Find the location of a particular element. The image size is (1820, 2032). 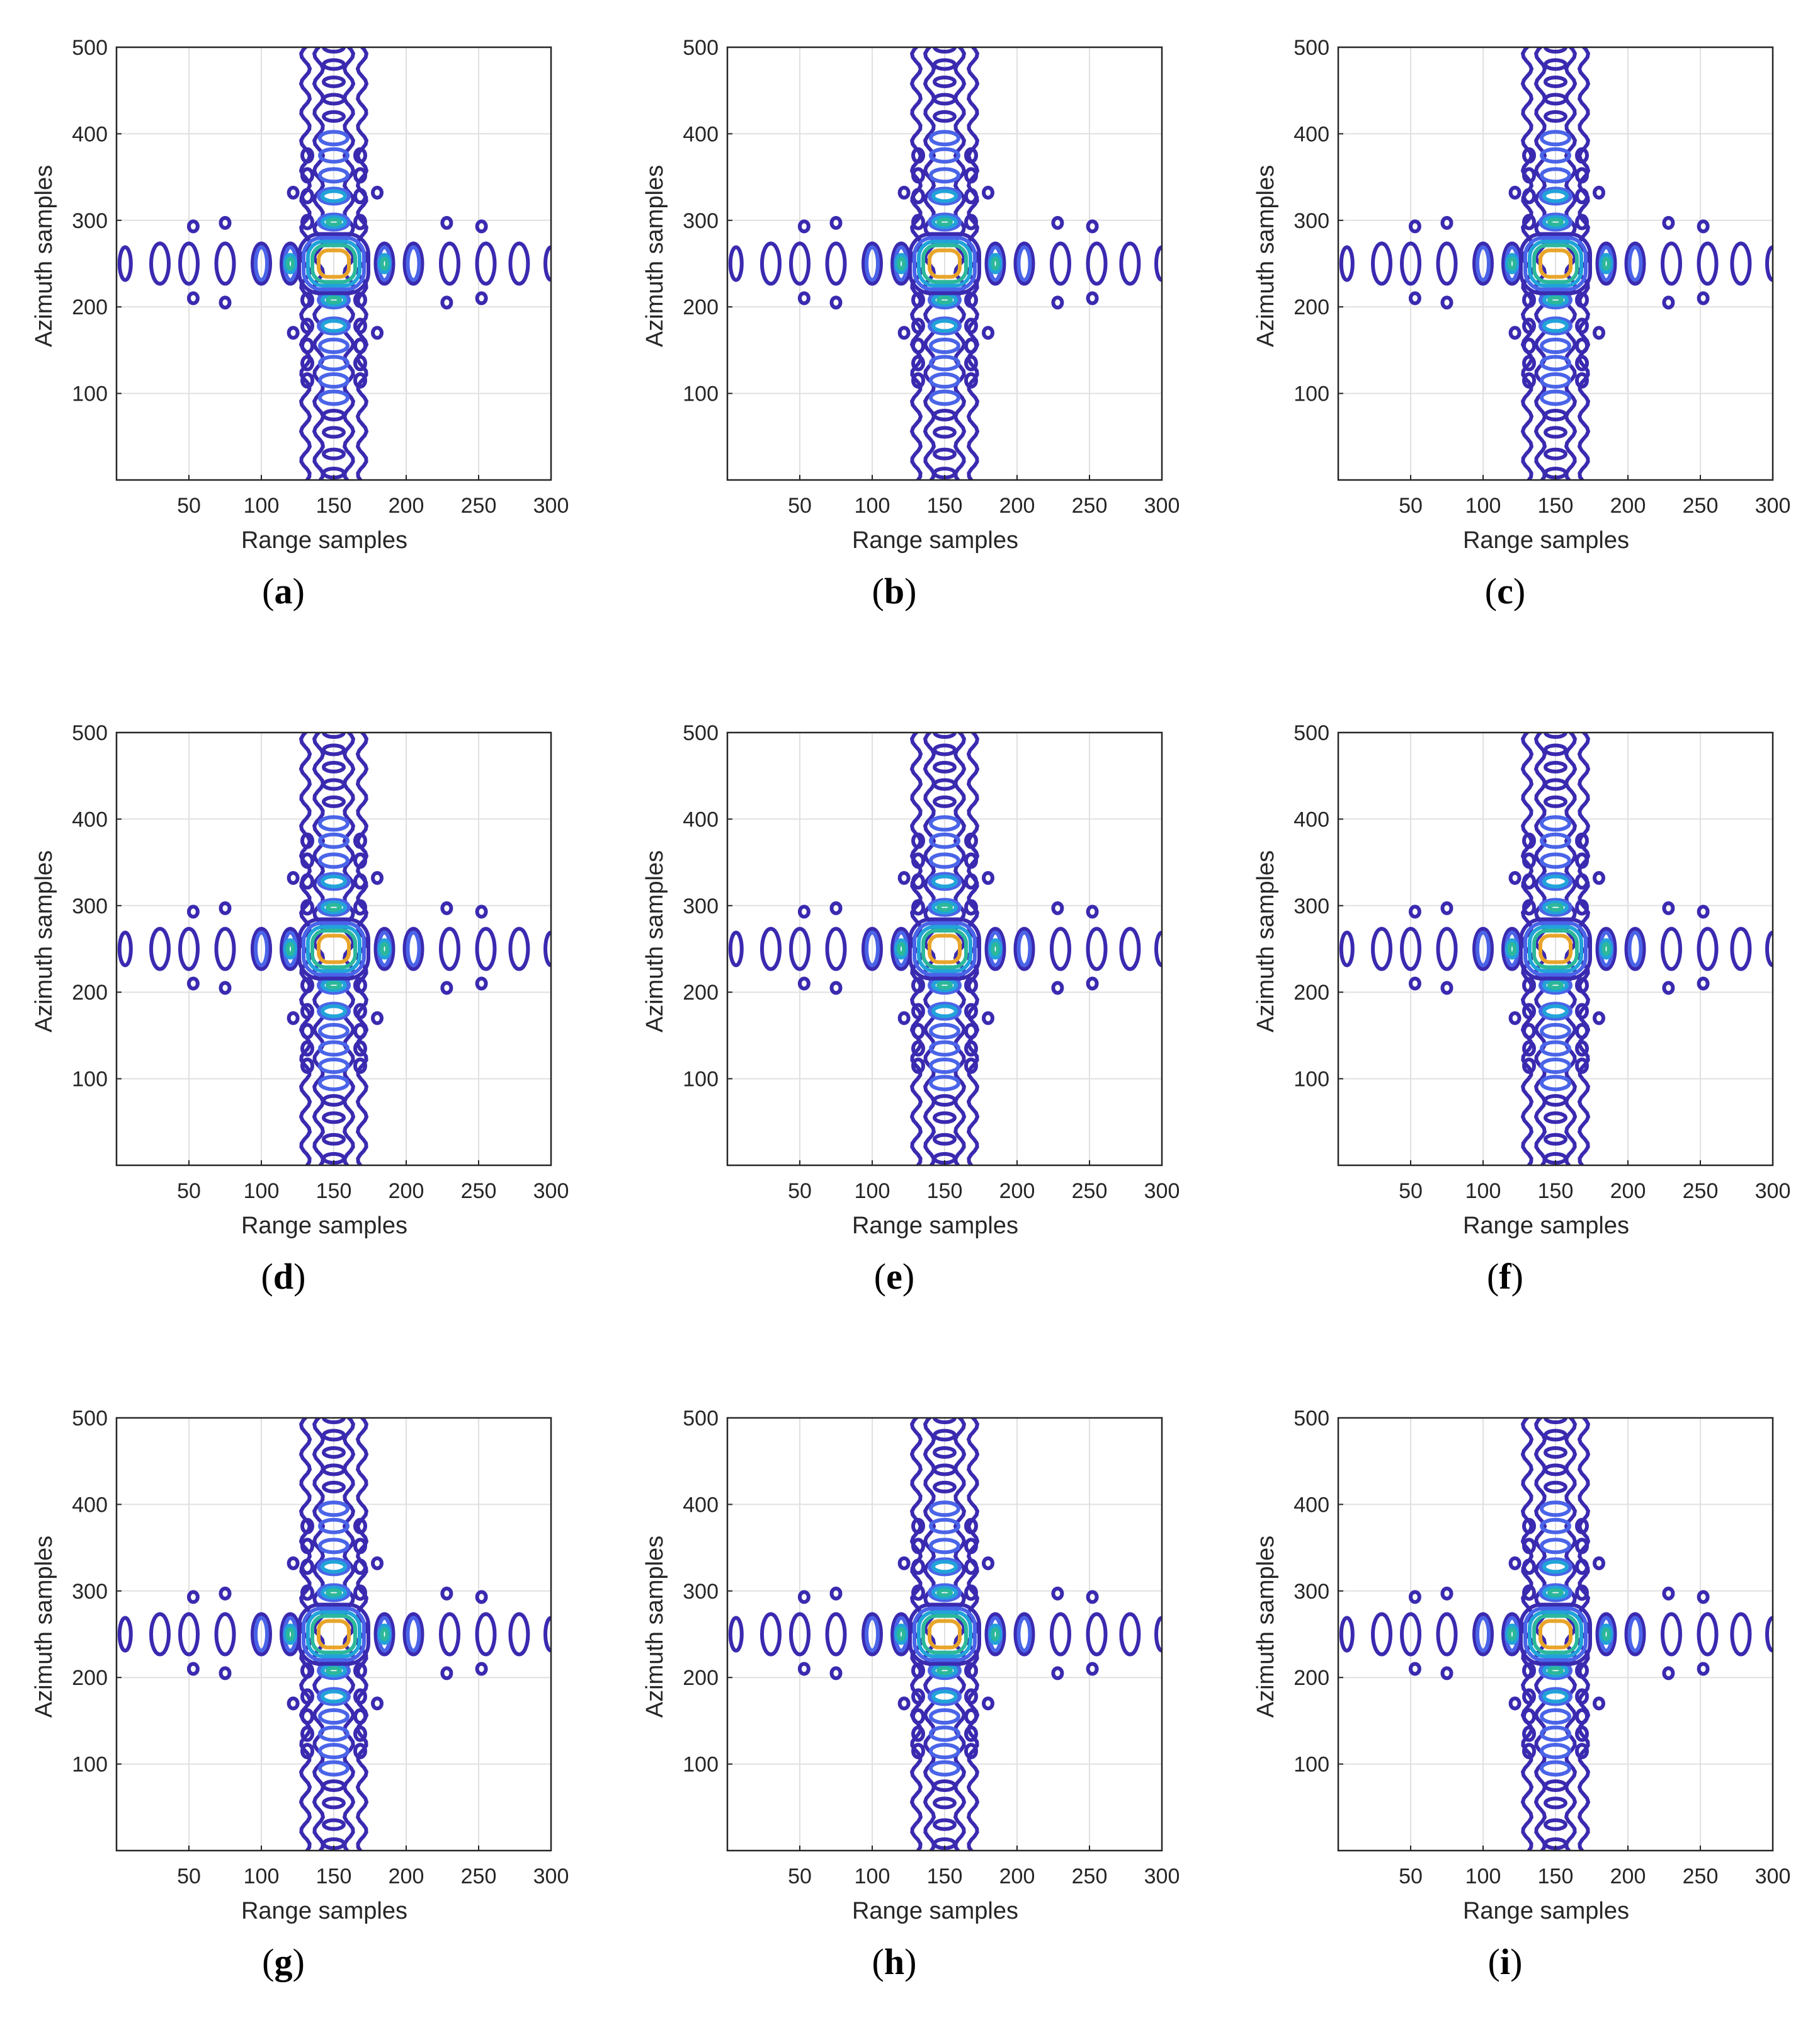

x-axis-label: Range samples is located at coordinates (1546, 1226).